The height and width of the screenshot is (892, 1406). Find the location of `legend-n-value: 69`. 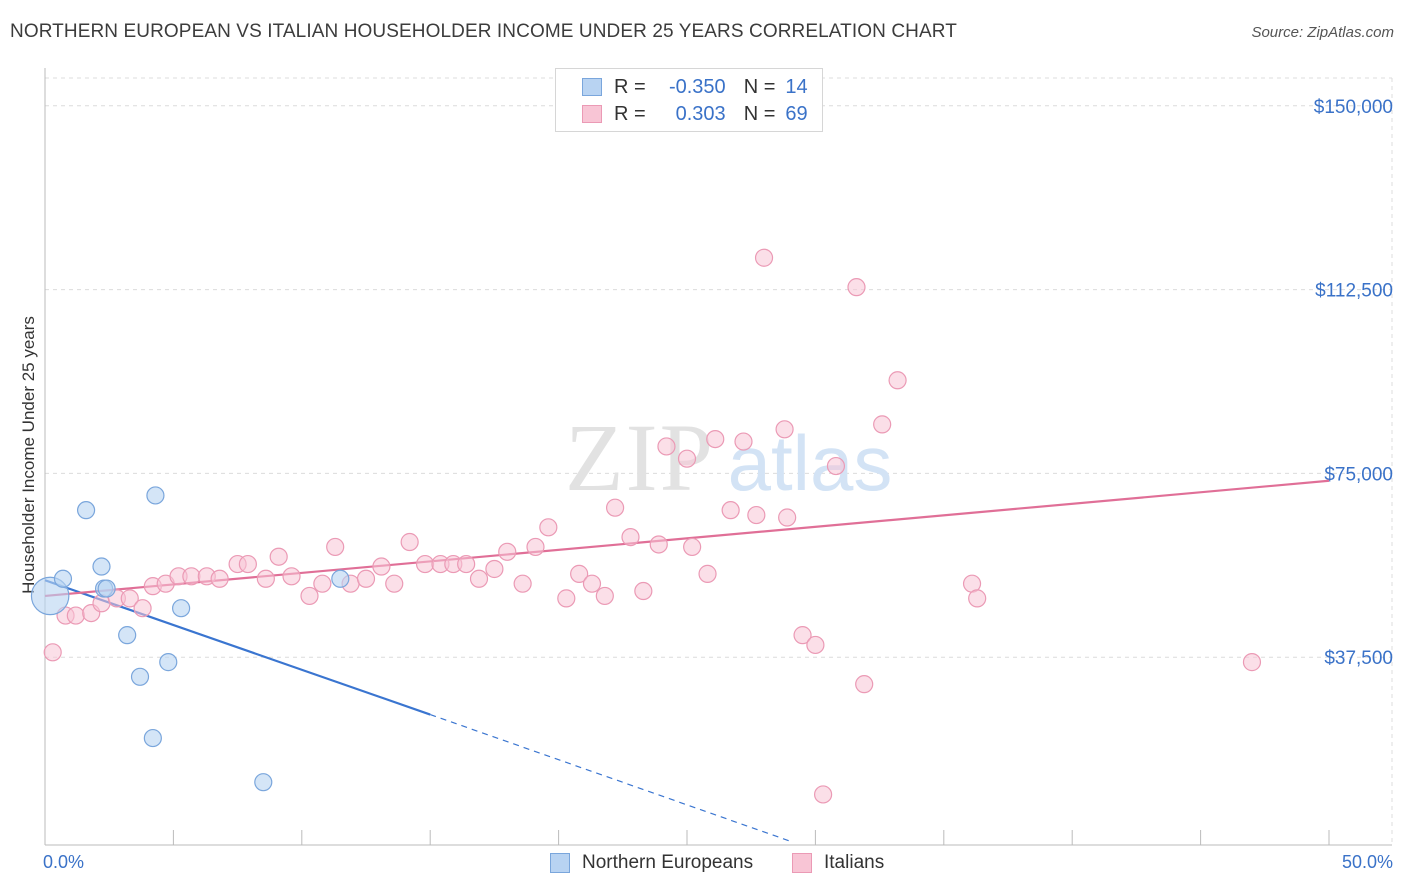

legend-n-value: 69 is located at coordinates (796, 113).